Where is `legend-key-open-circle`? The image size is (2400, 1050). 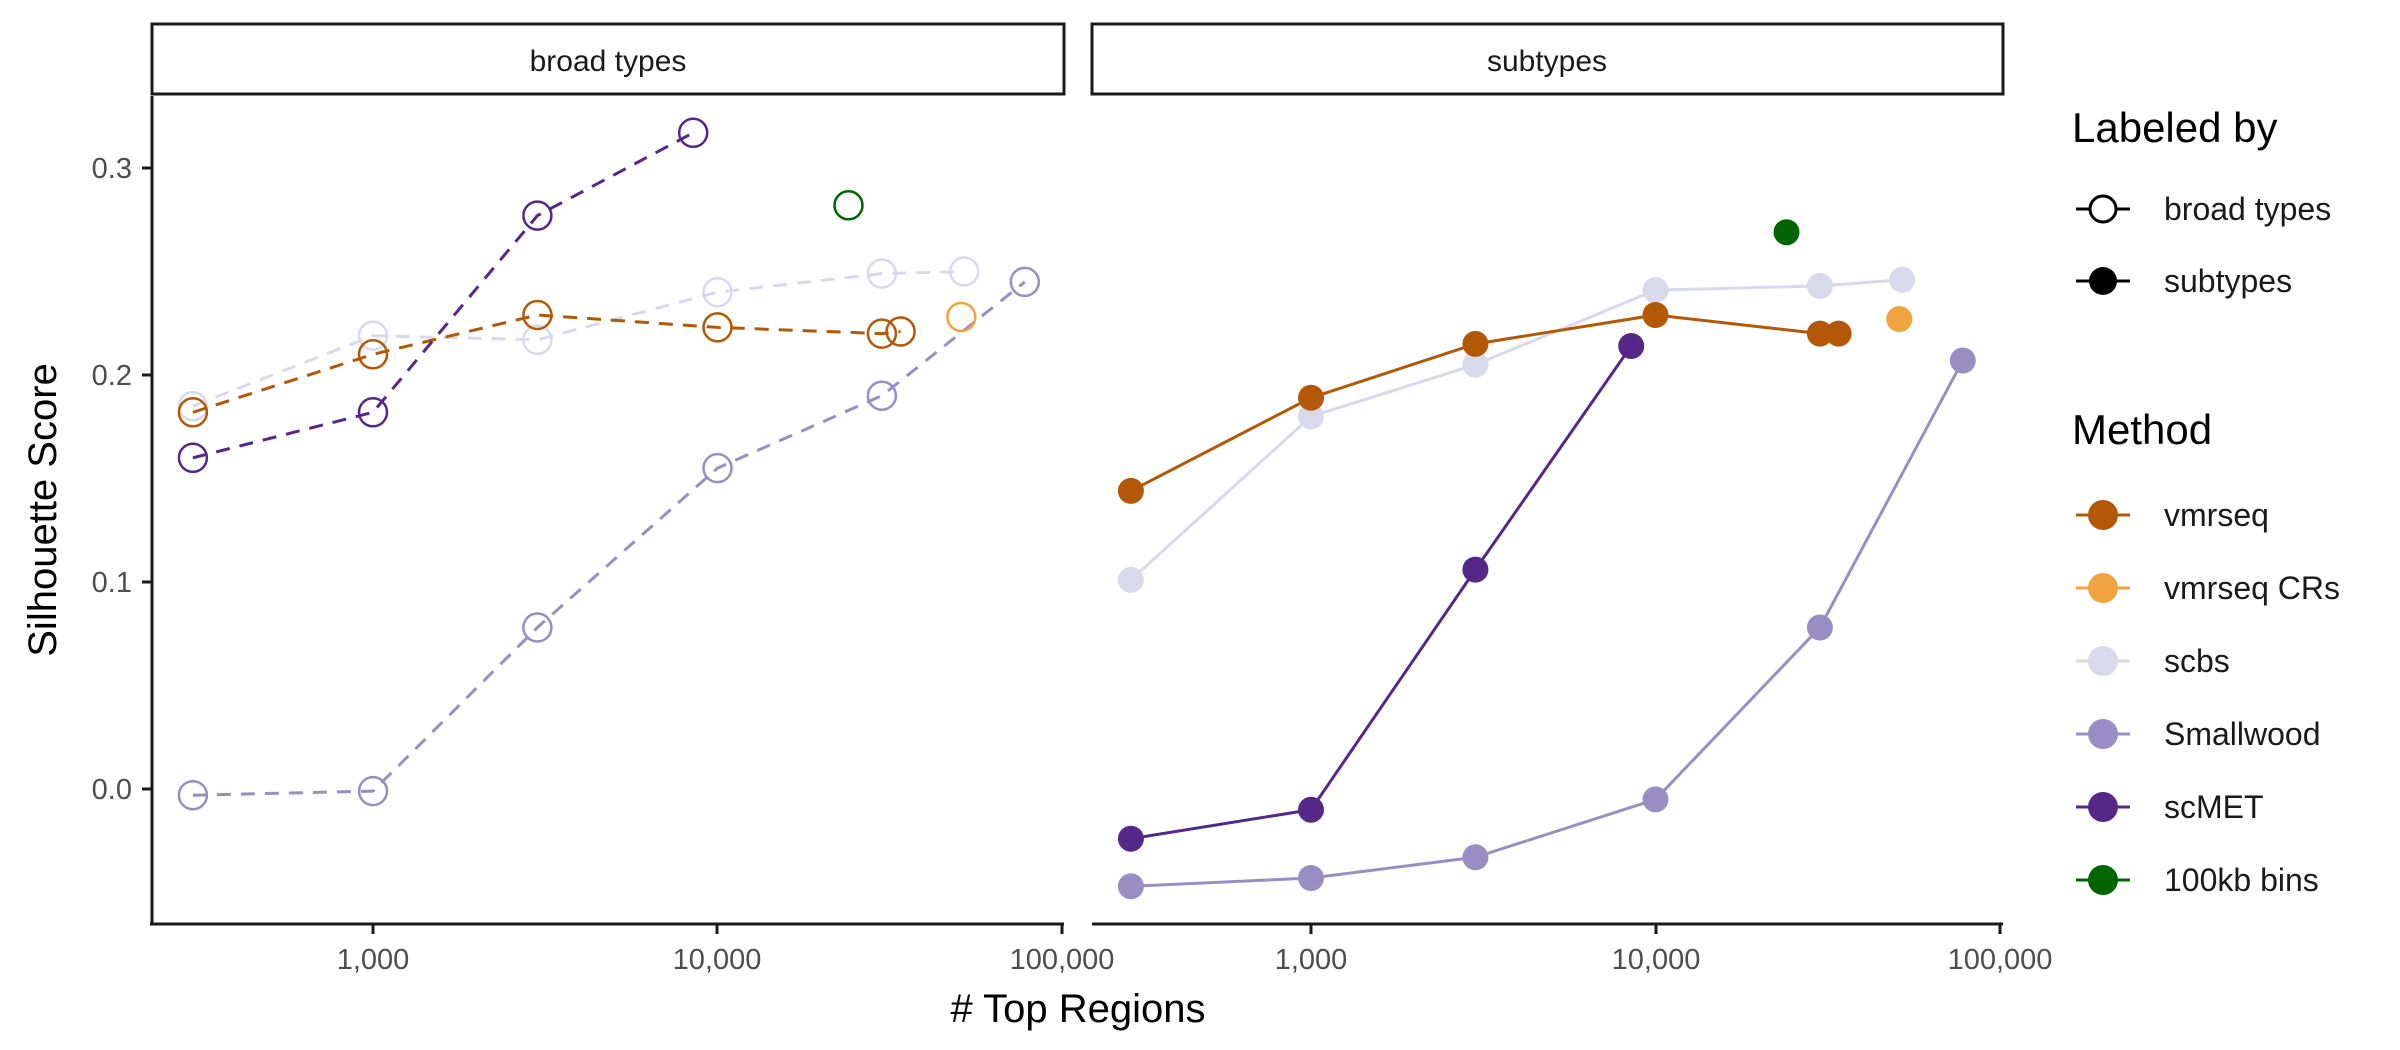
legend-key-open-circle is located at coordinates (2103, 209).